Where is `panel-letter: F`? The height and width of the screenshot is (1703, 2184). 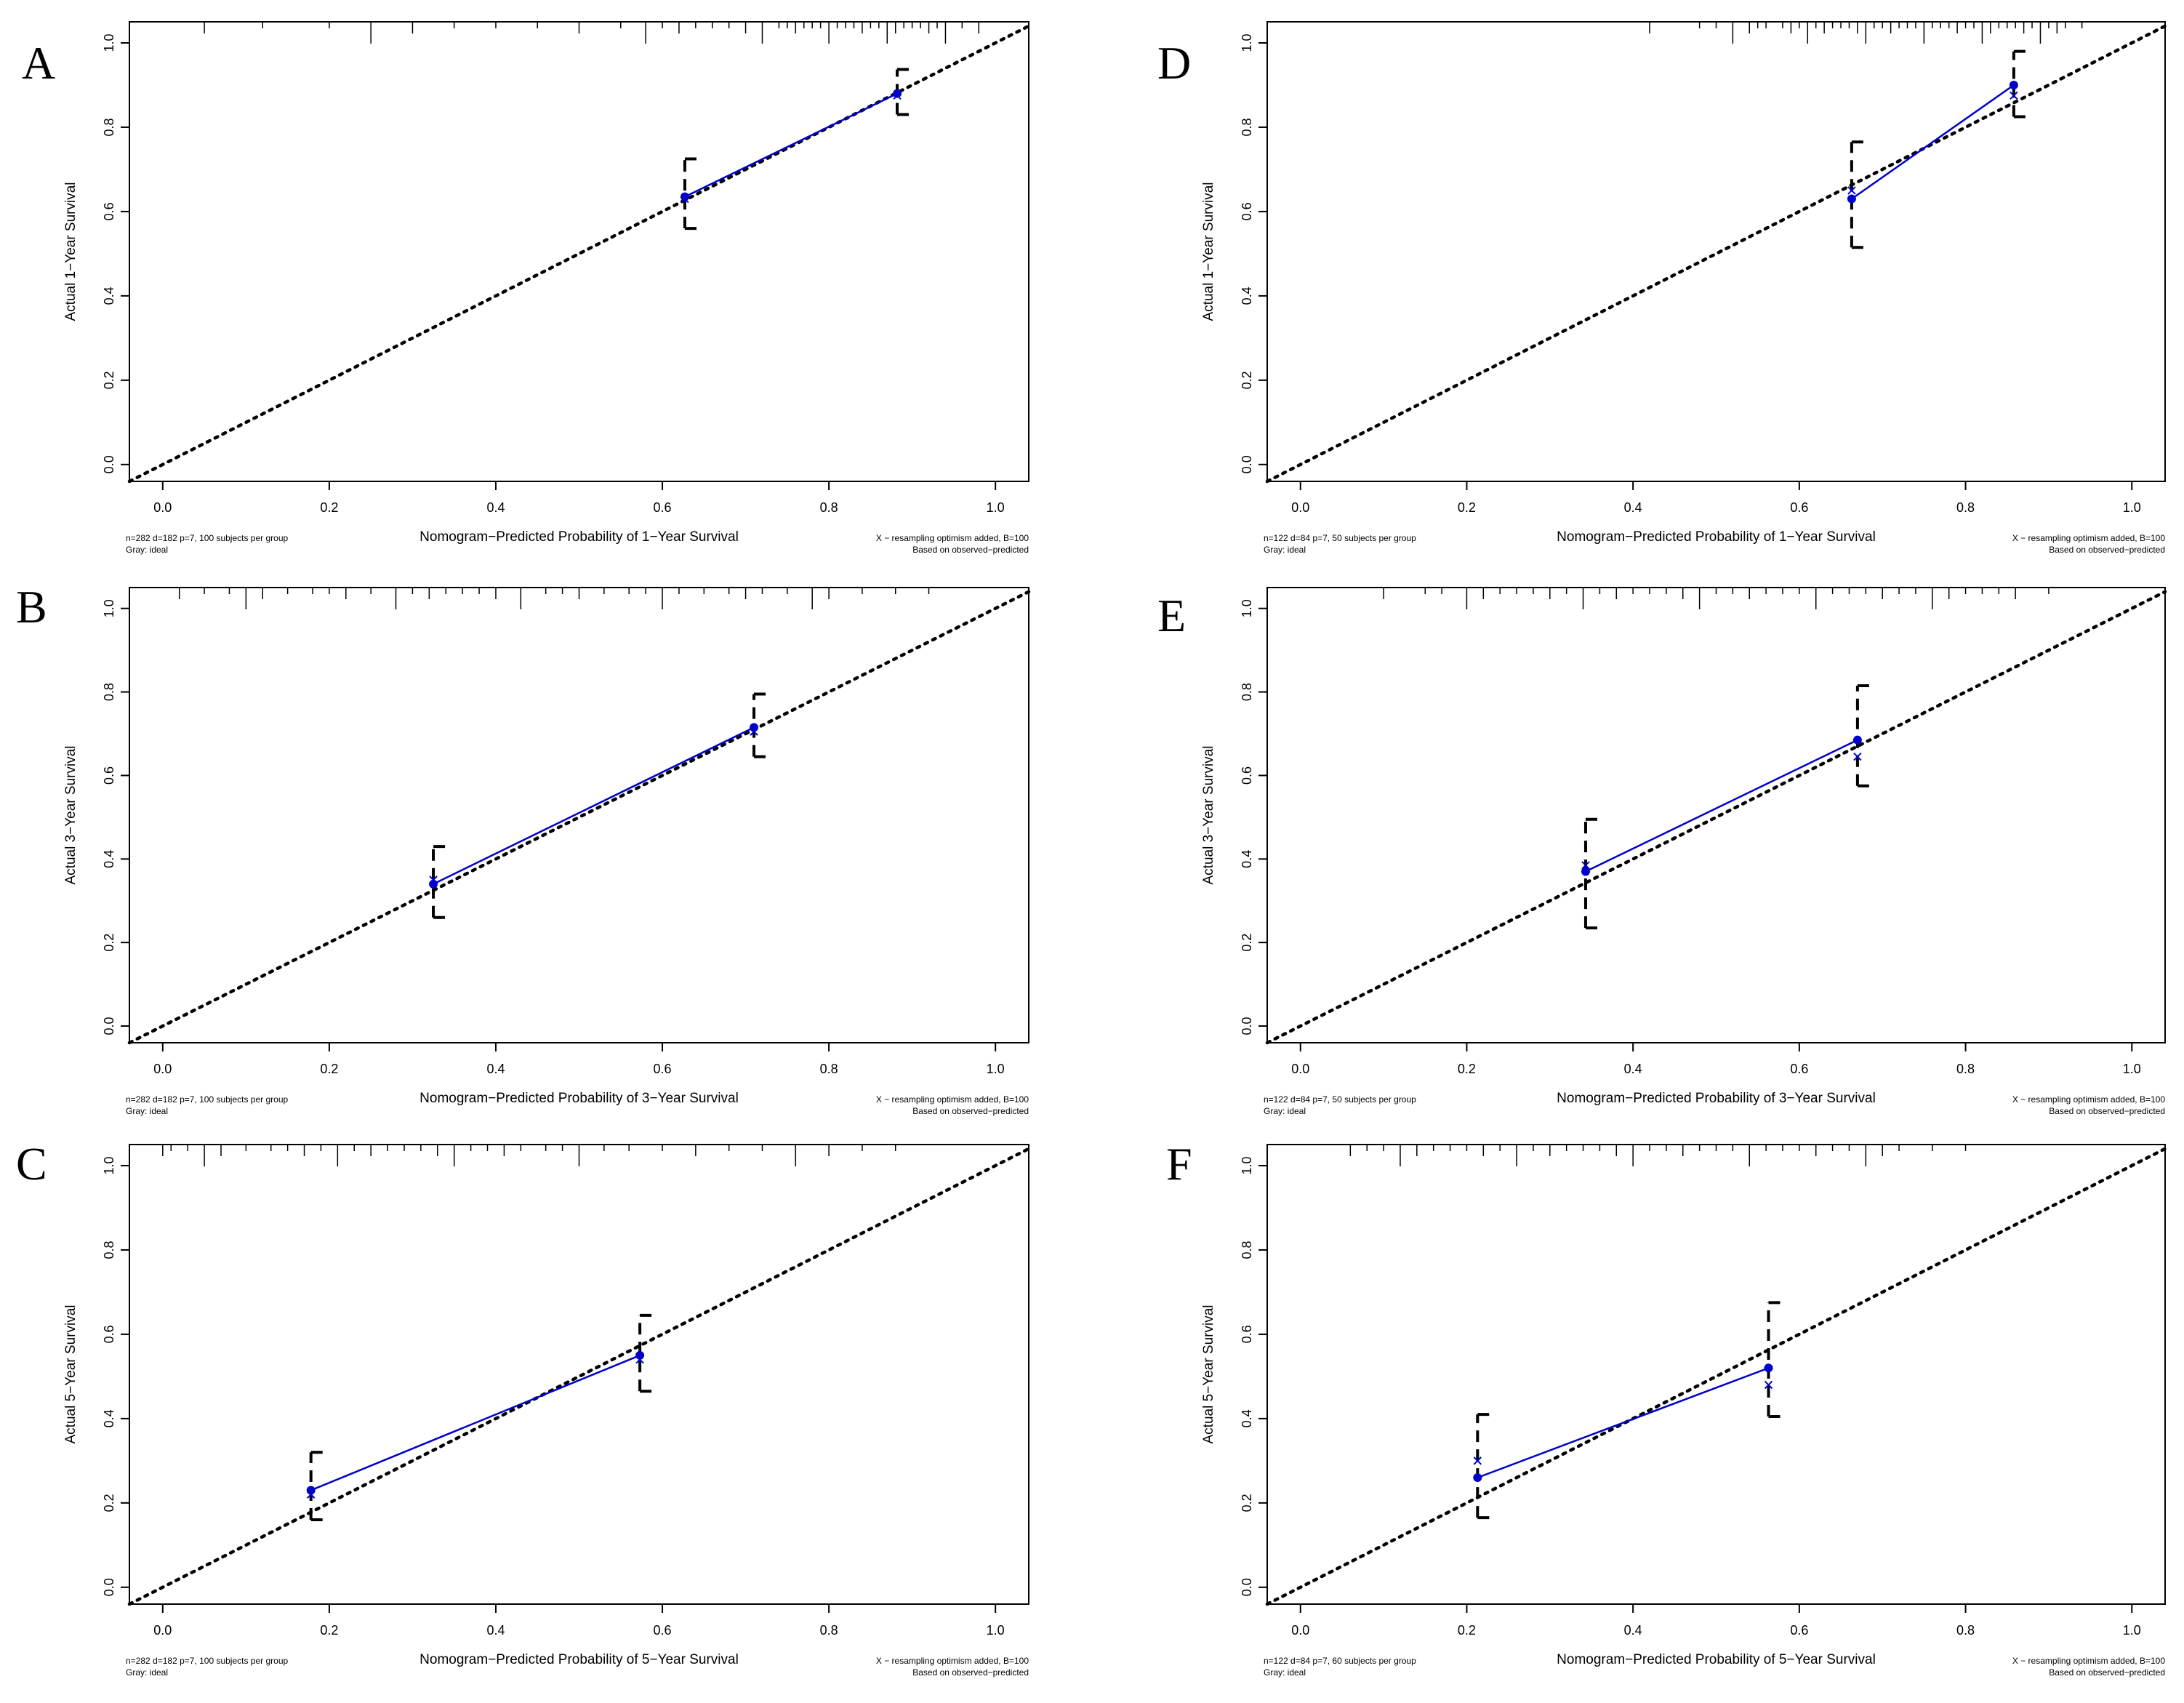
panel-letter: F is located at coordinates (1179, 1164).